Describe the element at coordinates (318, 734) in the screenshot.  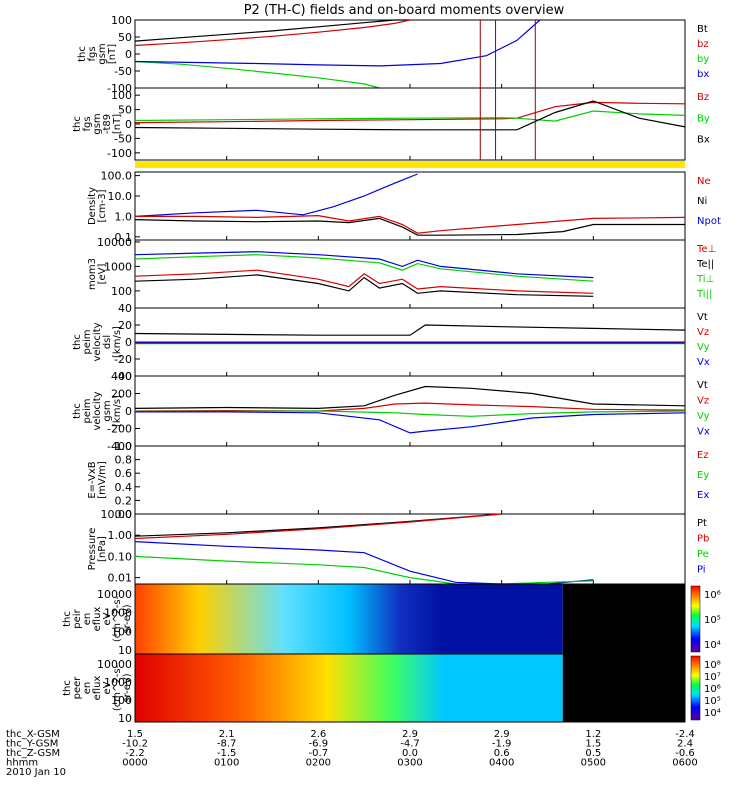
I see `ephemeris-value: 2.6` at that location.